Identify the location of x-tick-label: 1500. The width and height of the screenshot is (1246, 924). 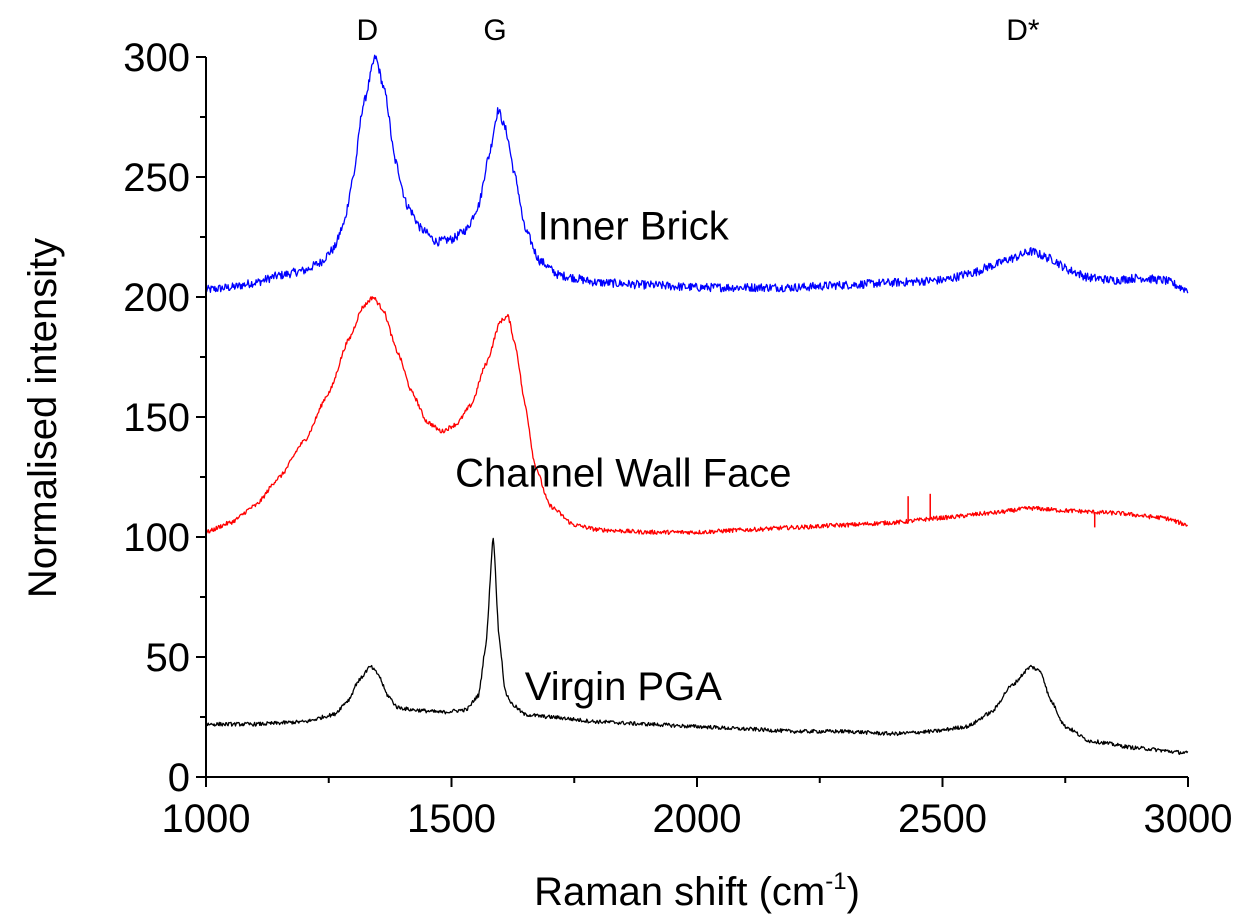
(451, 819).